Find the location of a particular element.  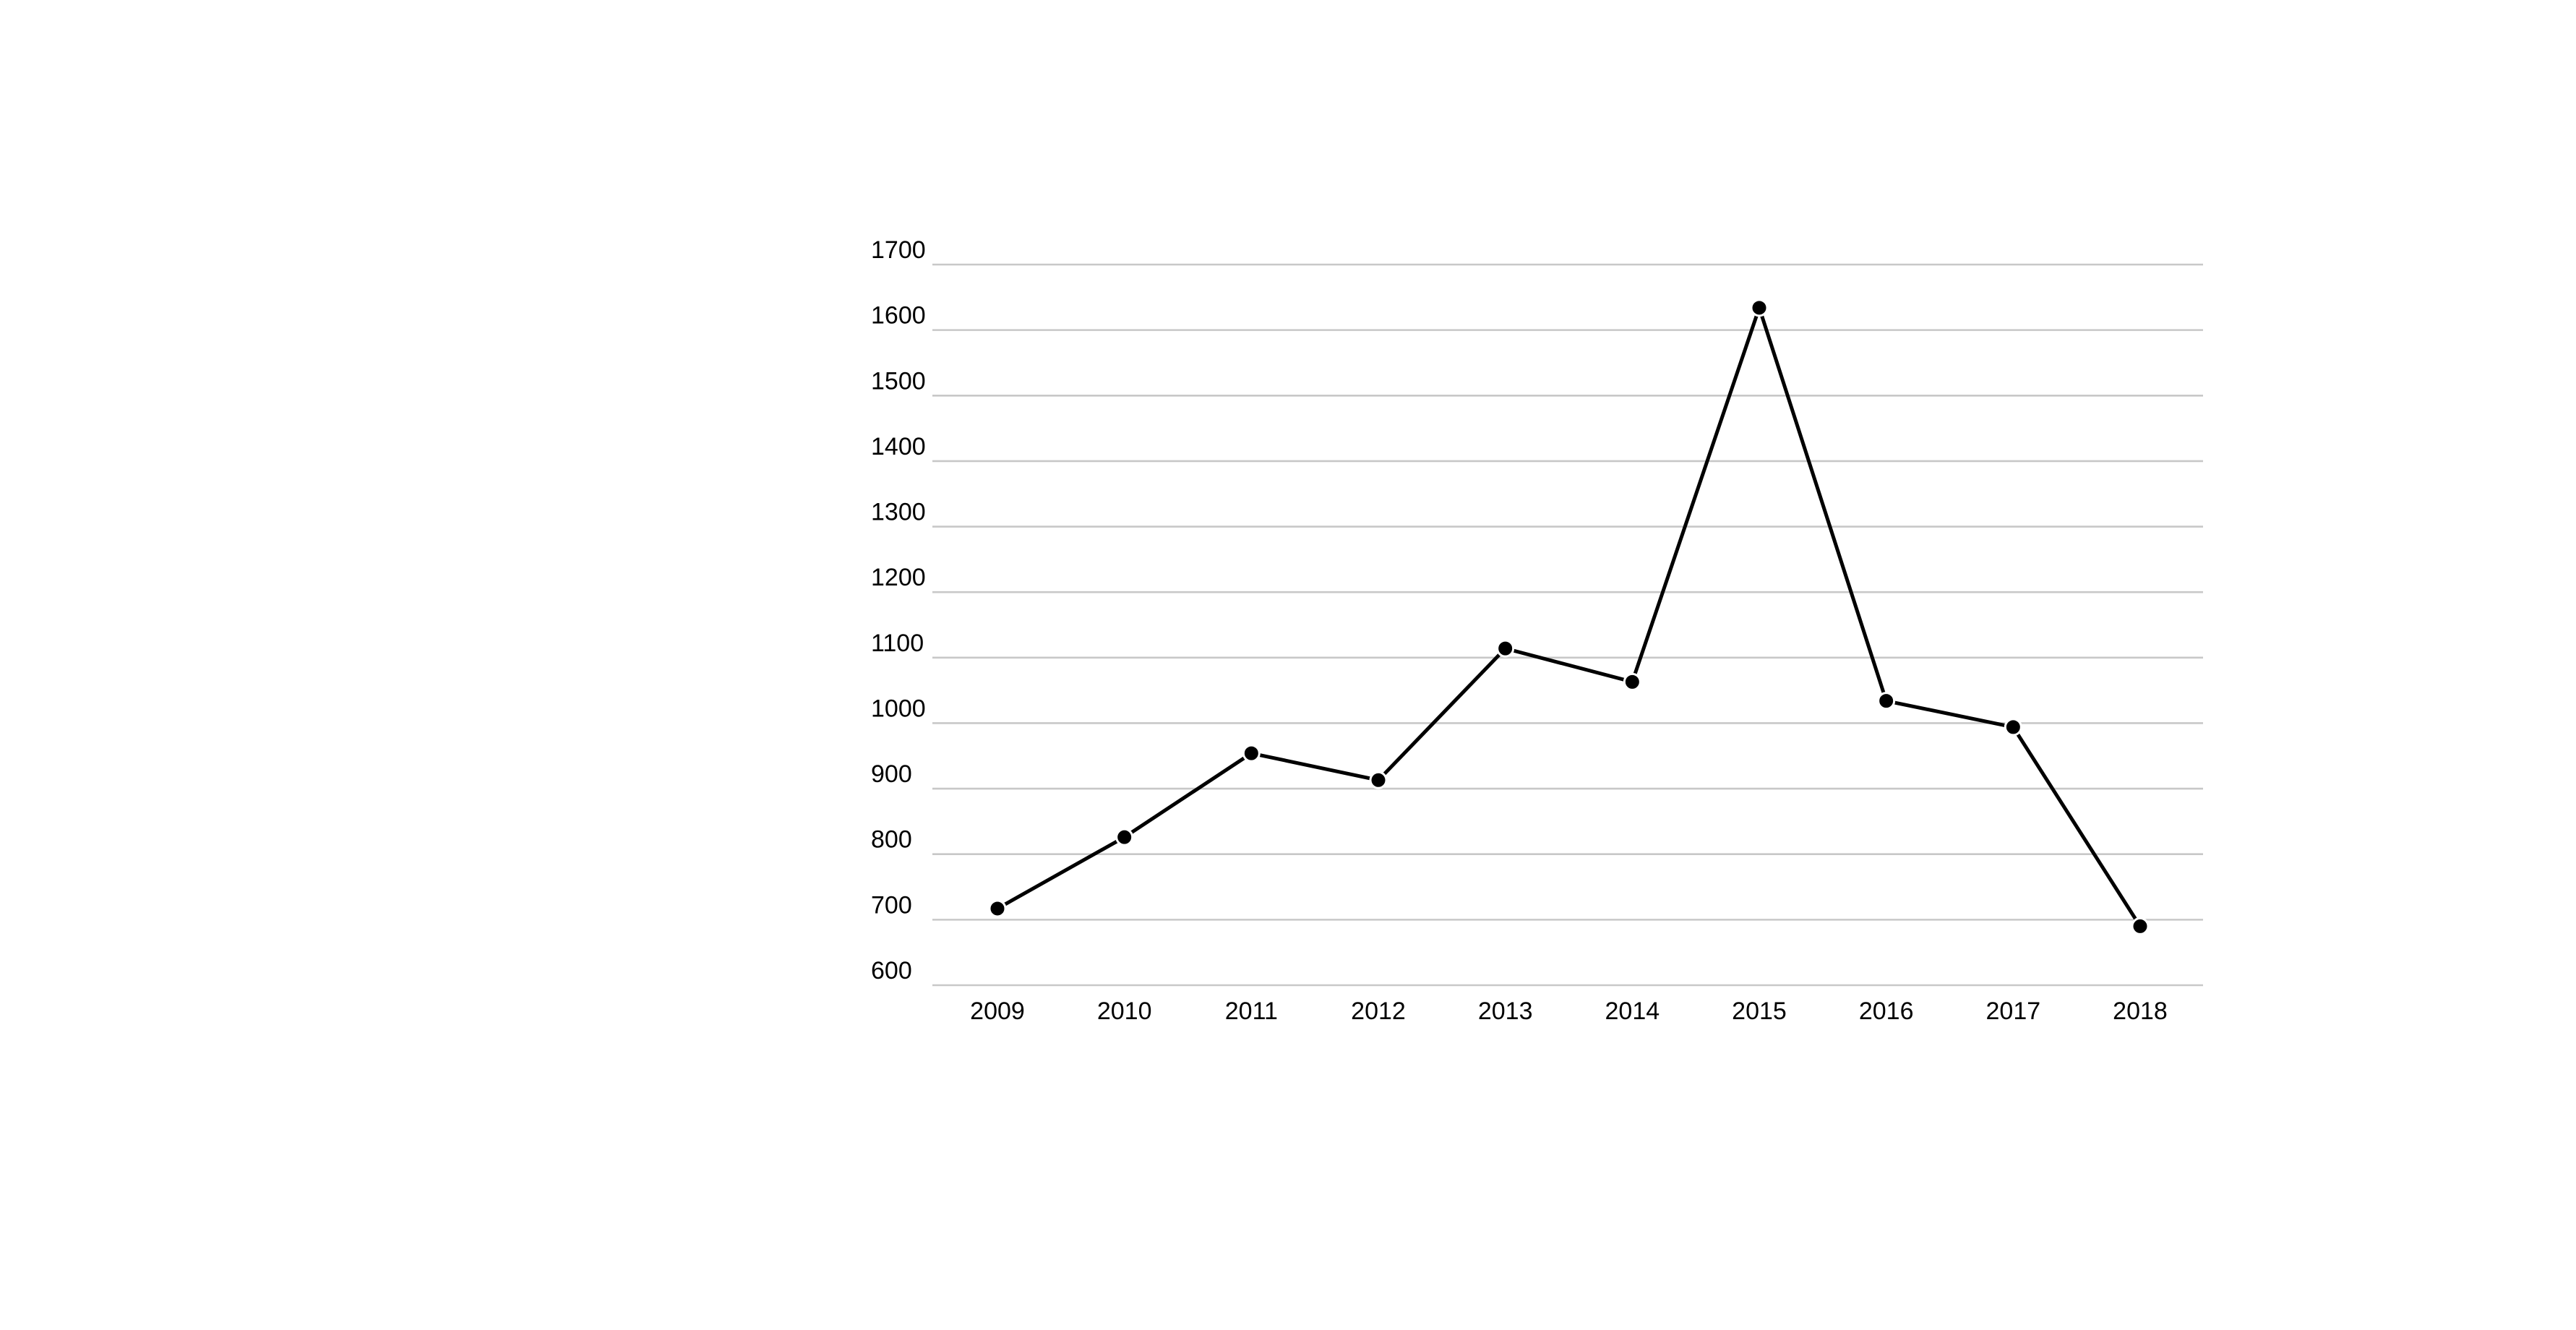

y-tick-label: 1000 is located at coordinates (899, 708).